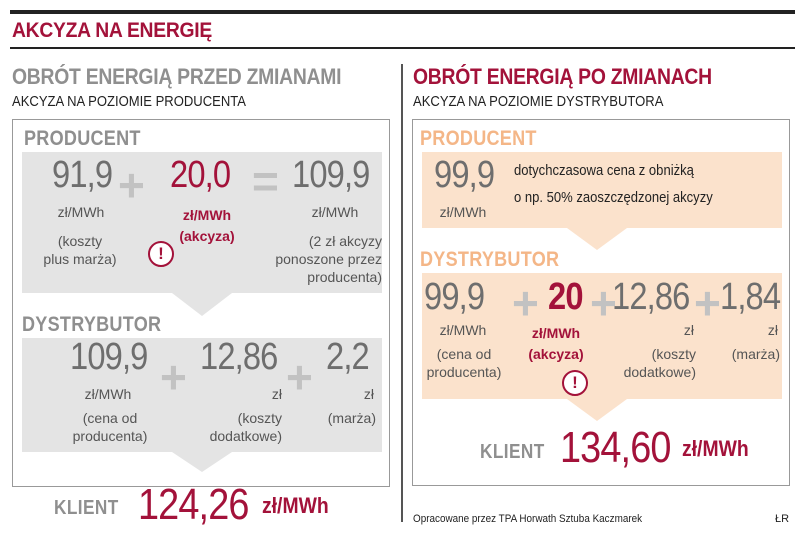 This screenshot has width=805, height=555. What do you see at coordinates (659, 363) in the screenshot?
I see `right-dist-extra-note: (koszty dodatkowe)` at bounding box center [659, 363].